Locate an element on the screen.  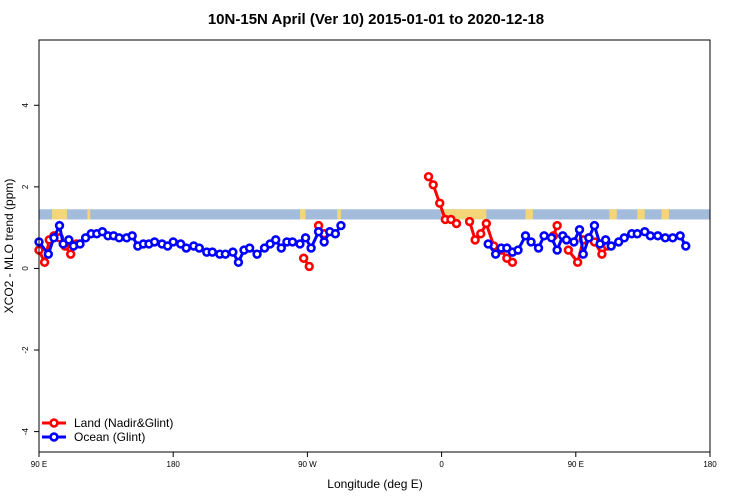
ocean-band is located at coordinates (374, 214).